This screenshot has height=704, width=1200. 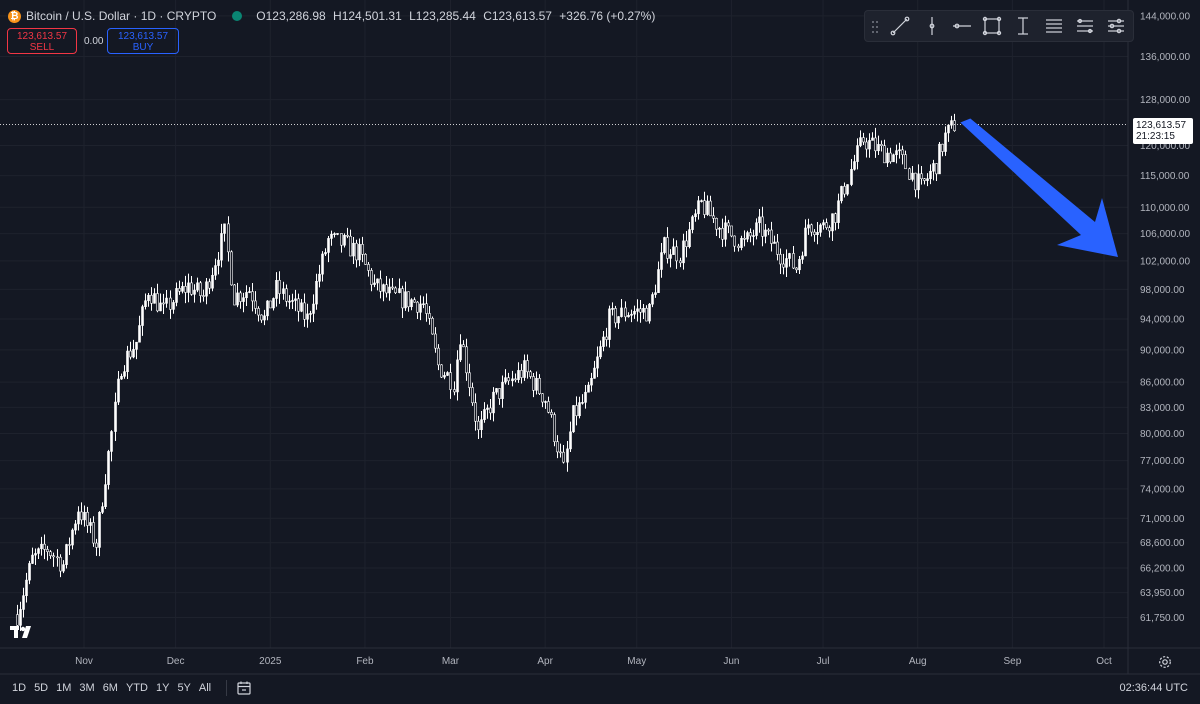 I want to click on buy-button: 123,613.57 BUY, so click(x=143, y=41).